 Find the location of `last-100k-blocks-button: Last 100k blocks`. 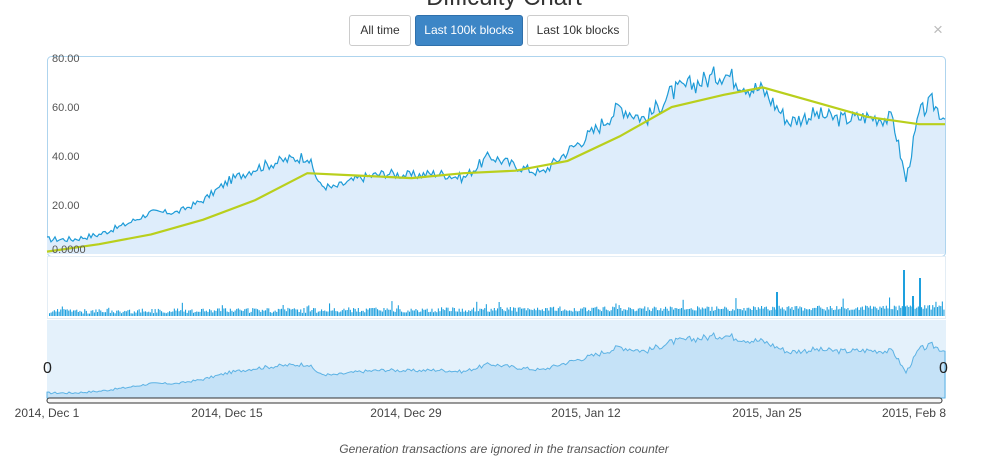

last-100k-blocks-button: Last 100k blocks is located at coordinates (469, 30).